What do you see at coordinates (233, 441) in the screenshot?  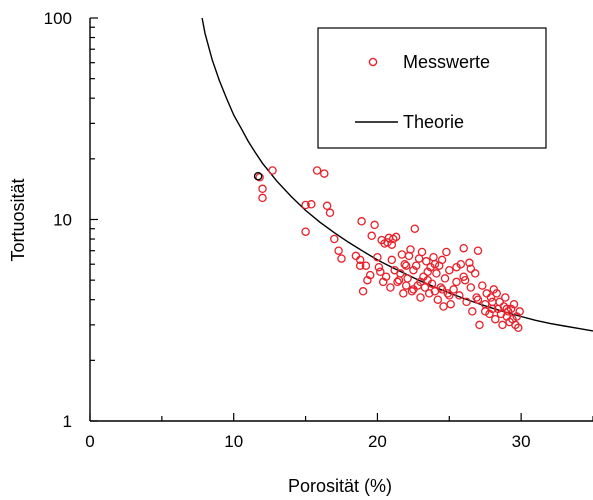 I see `x-tick-label: 10` at bounding box center [233, 441].